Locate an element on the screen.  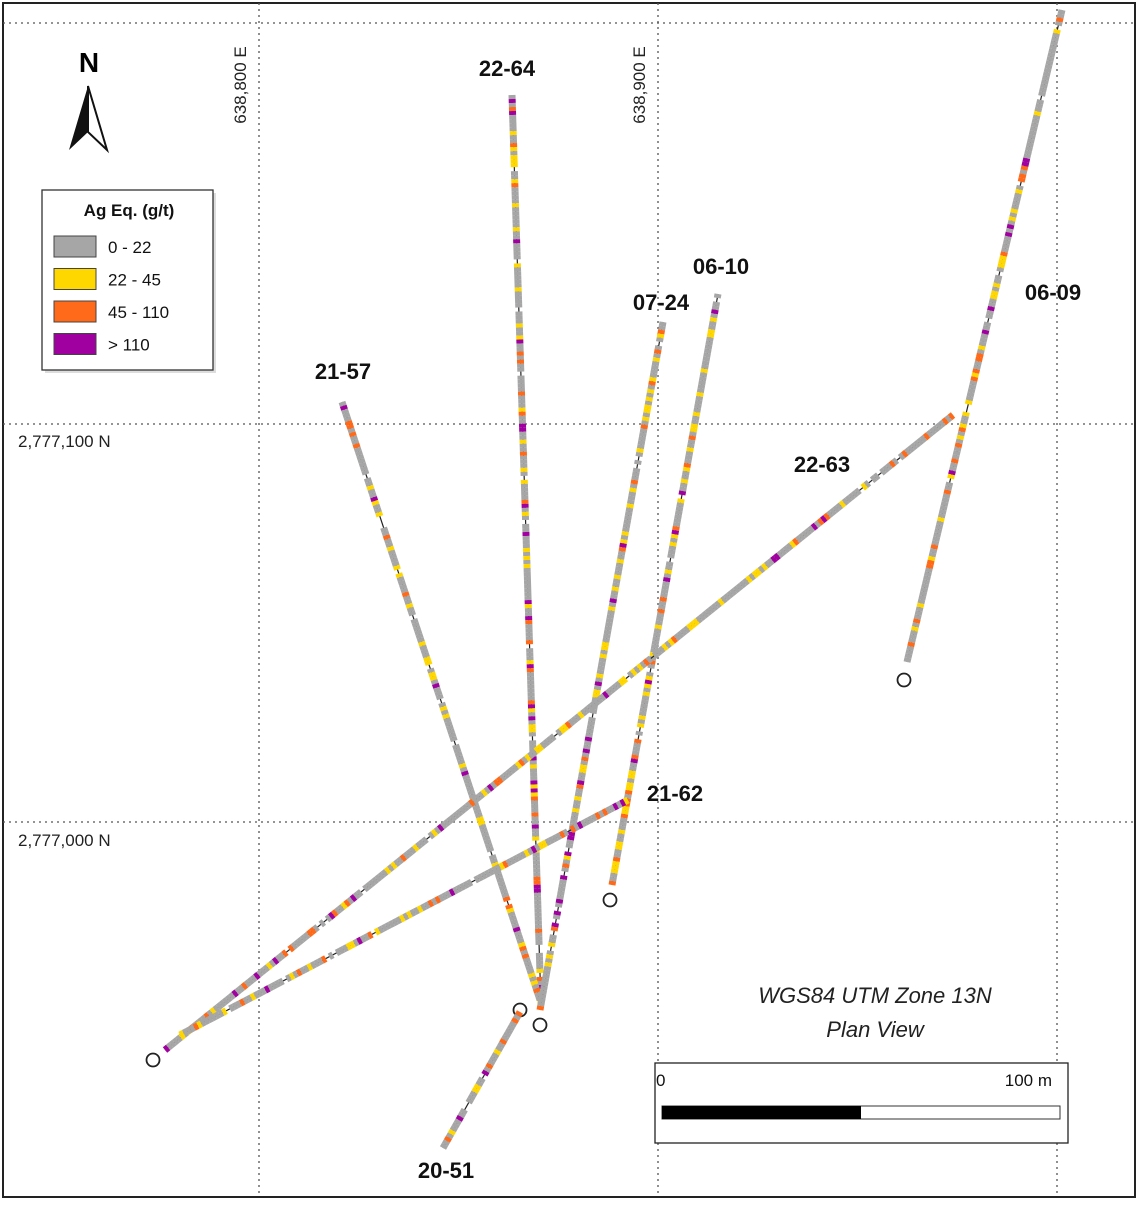
hole-label: 21-62 is located at coordinates (675, 793).